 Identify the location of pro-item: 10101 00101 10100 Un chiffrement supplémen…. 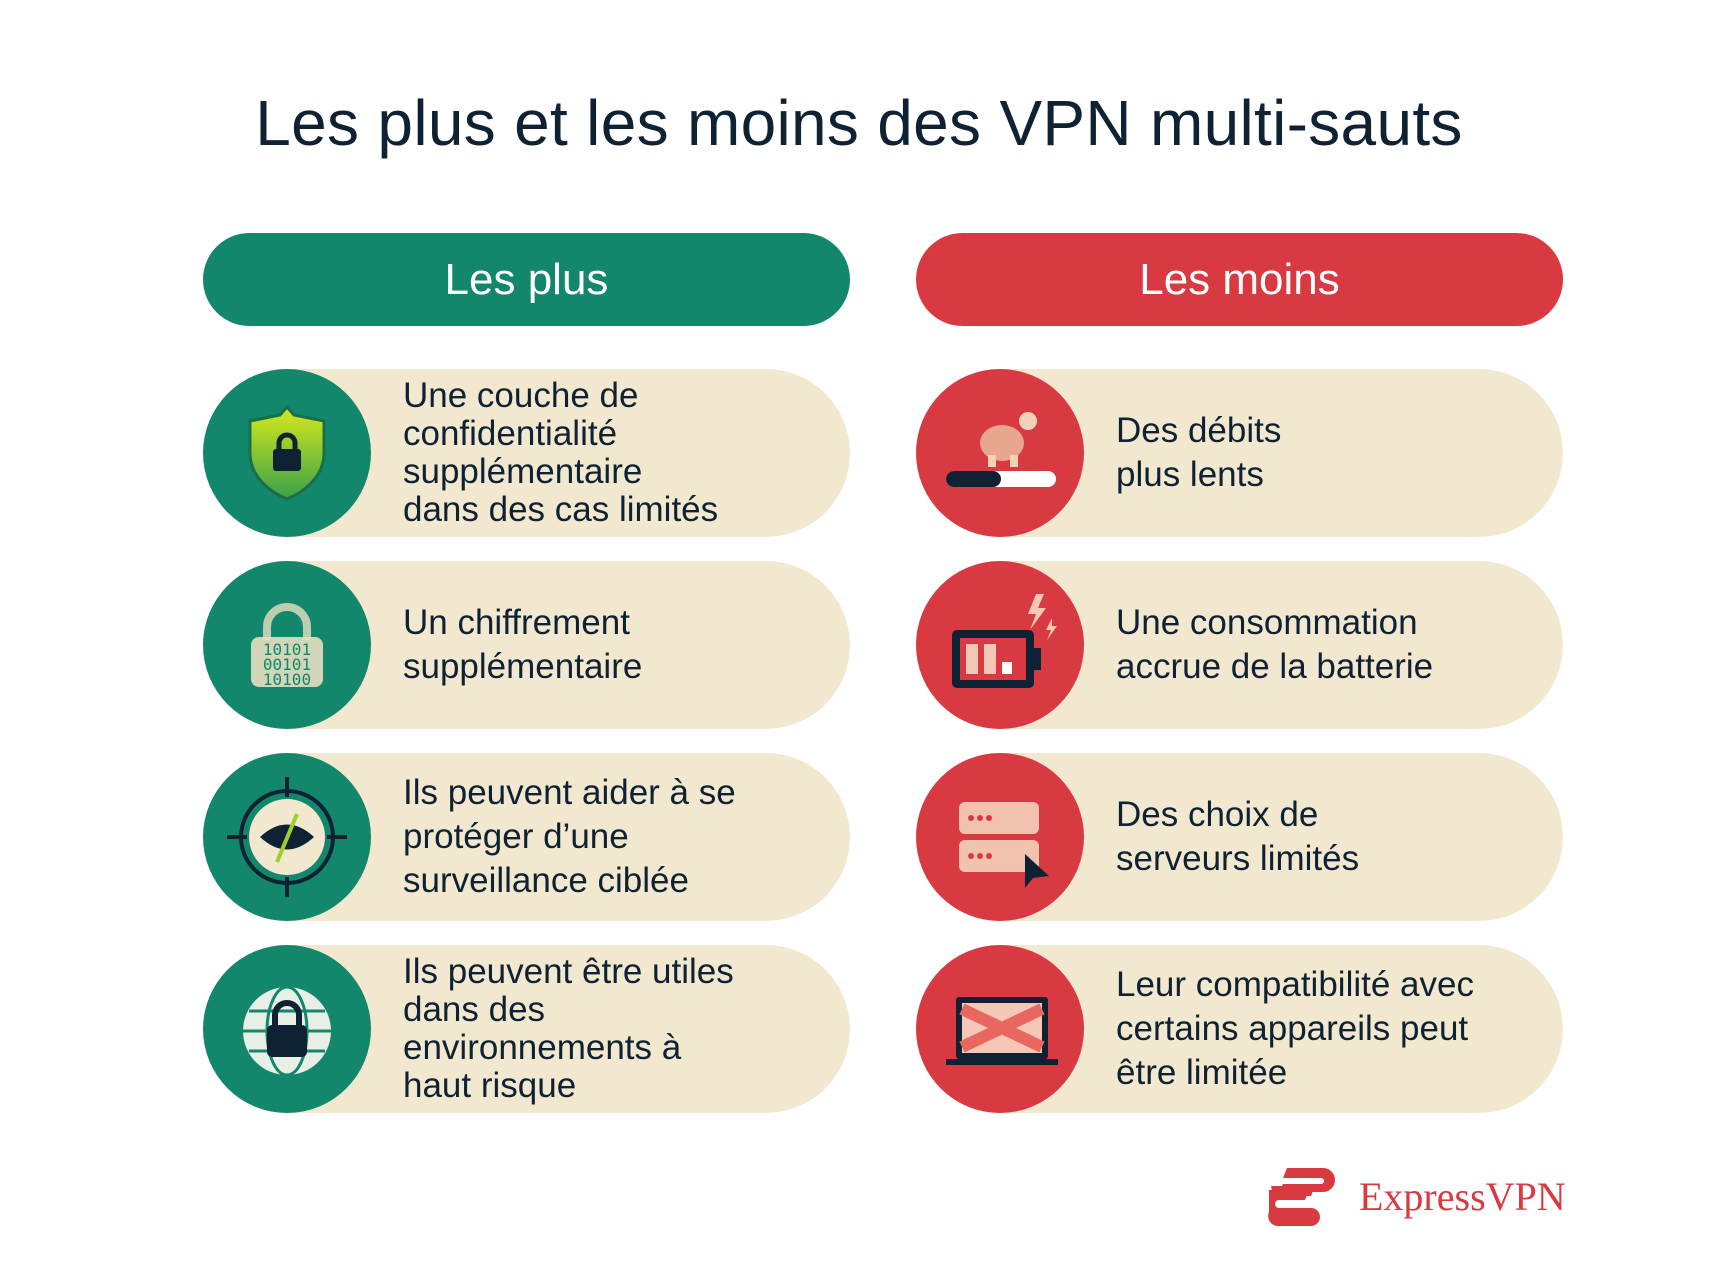
(526, 645).